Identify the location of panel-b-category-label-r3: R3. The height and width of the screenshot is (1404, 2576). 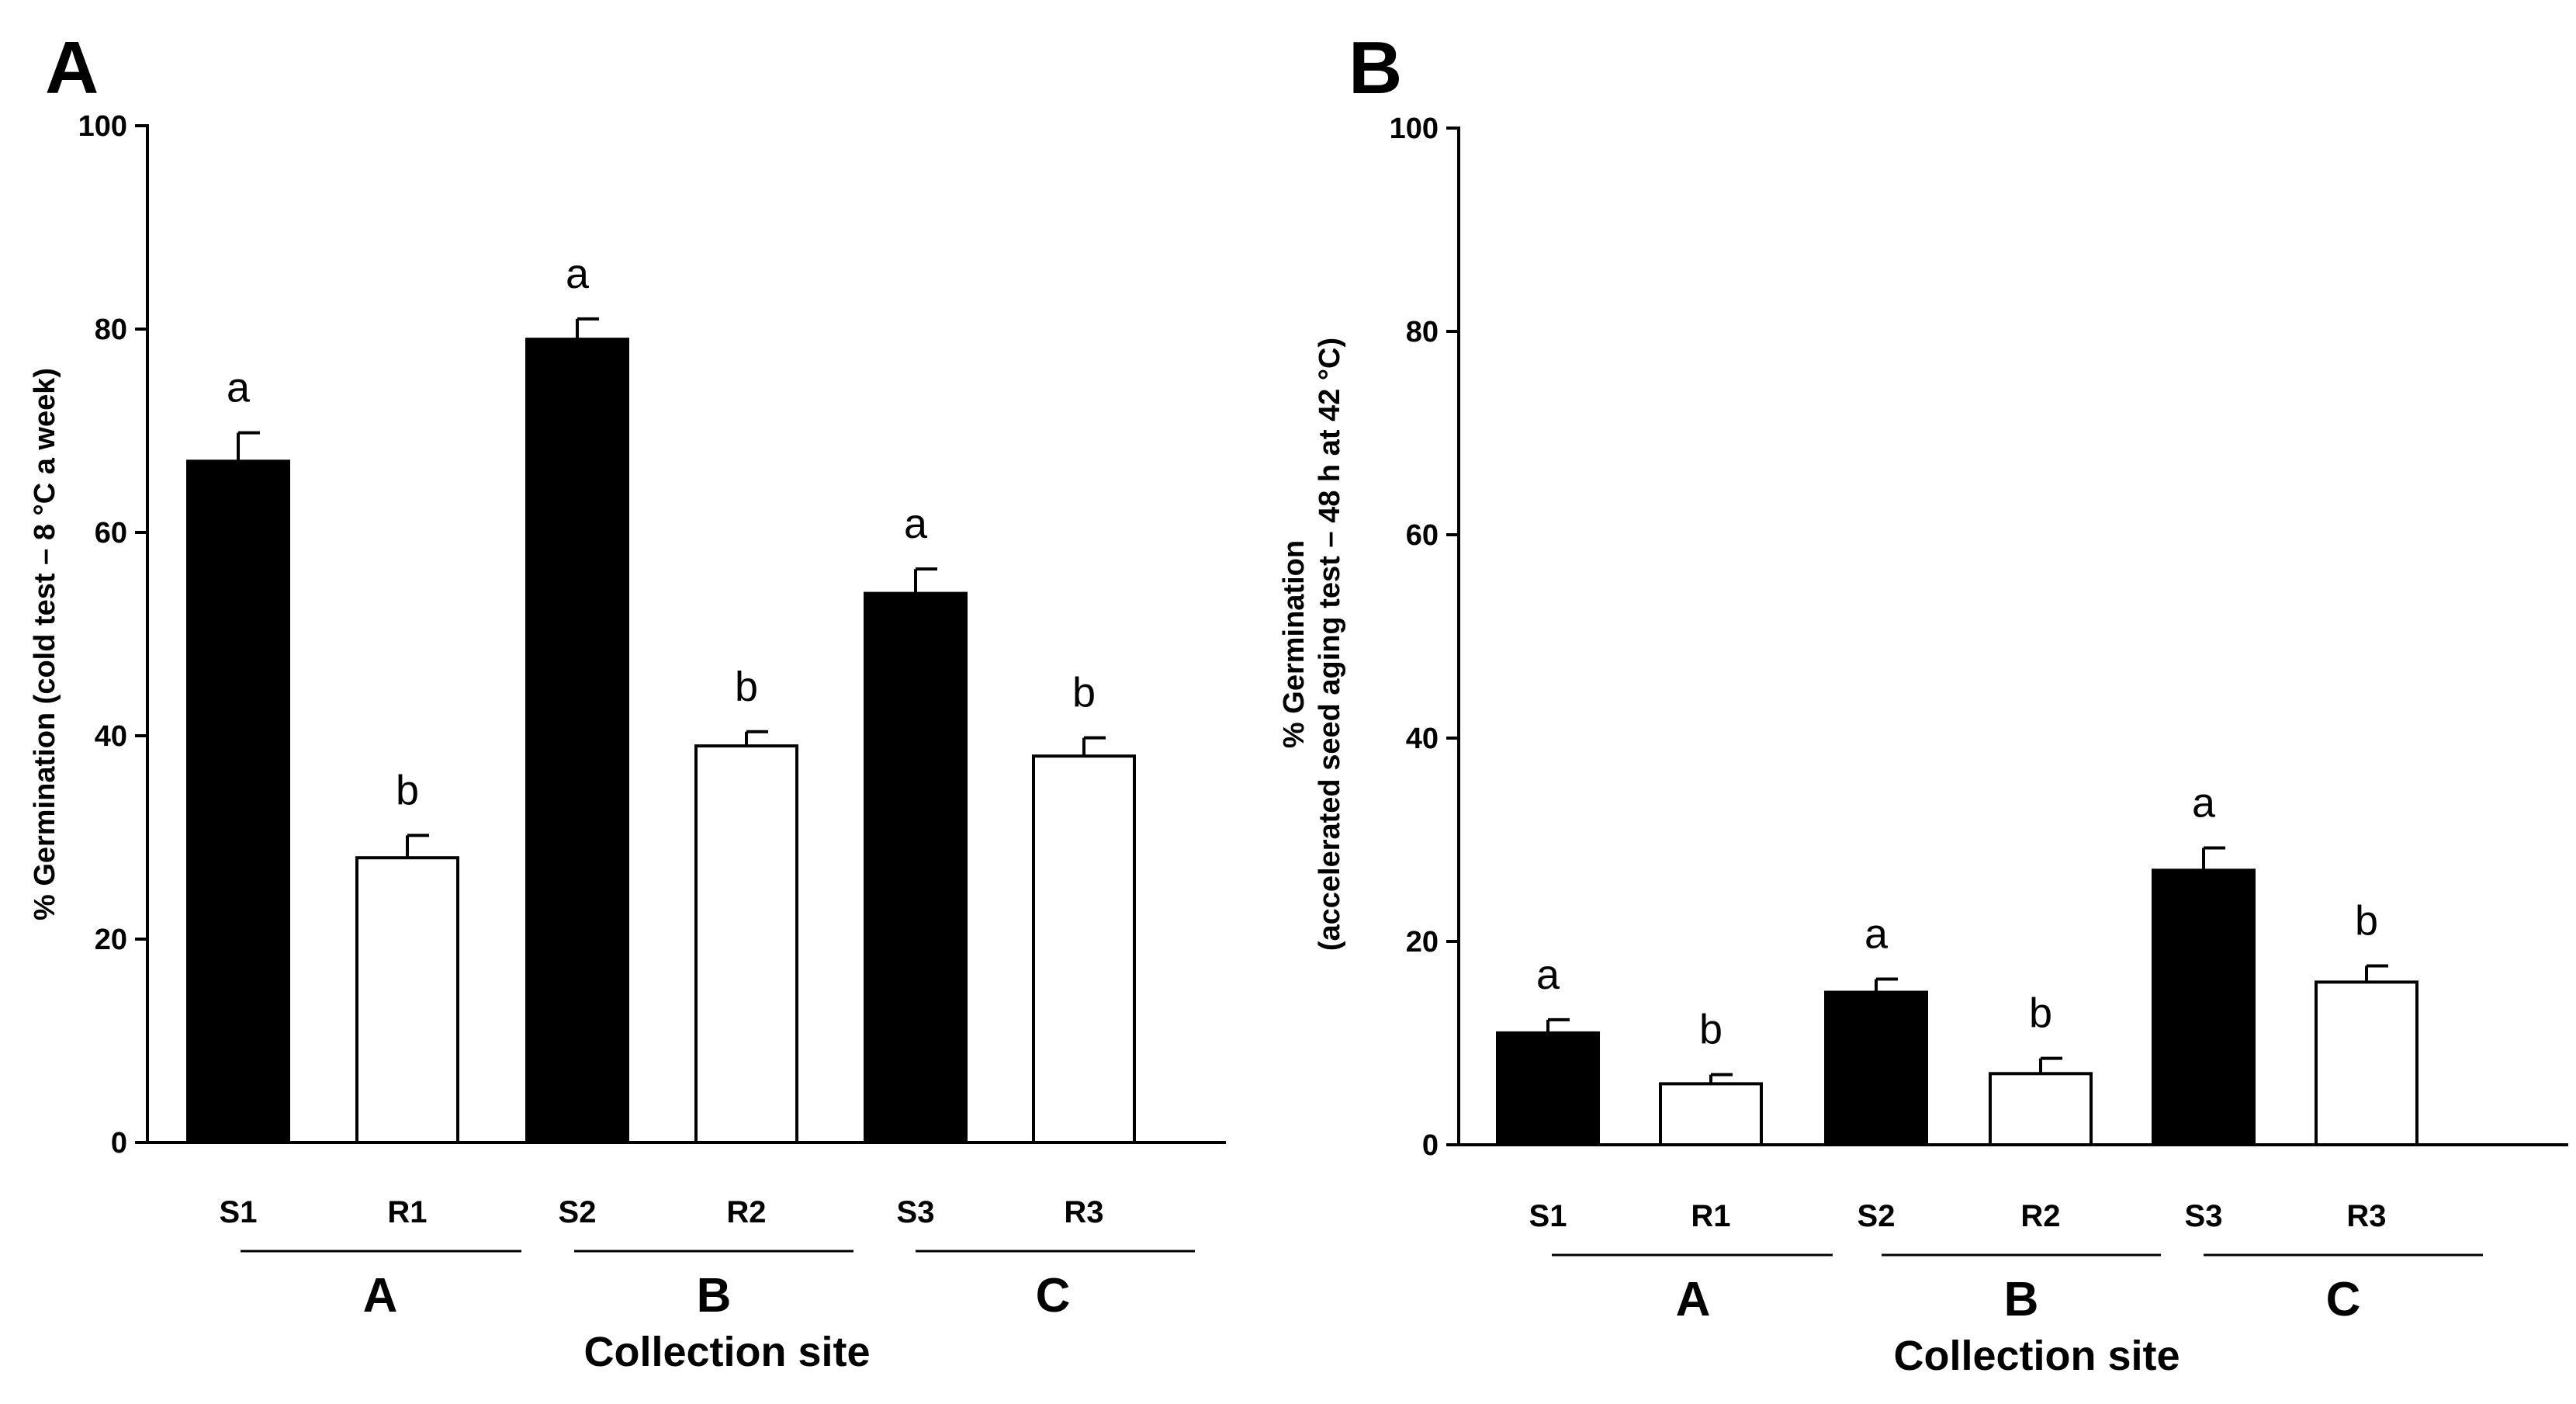
(2366, 1216).